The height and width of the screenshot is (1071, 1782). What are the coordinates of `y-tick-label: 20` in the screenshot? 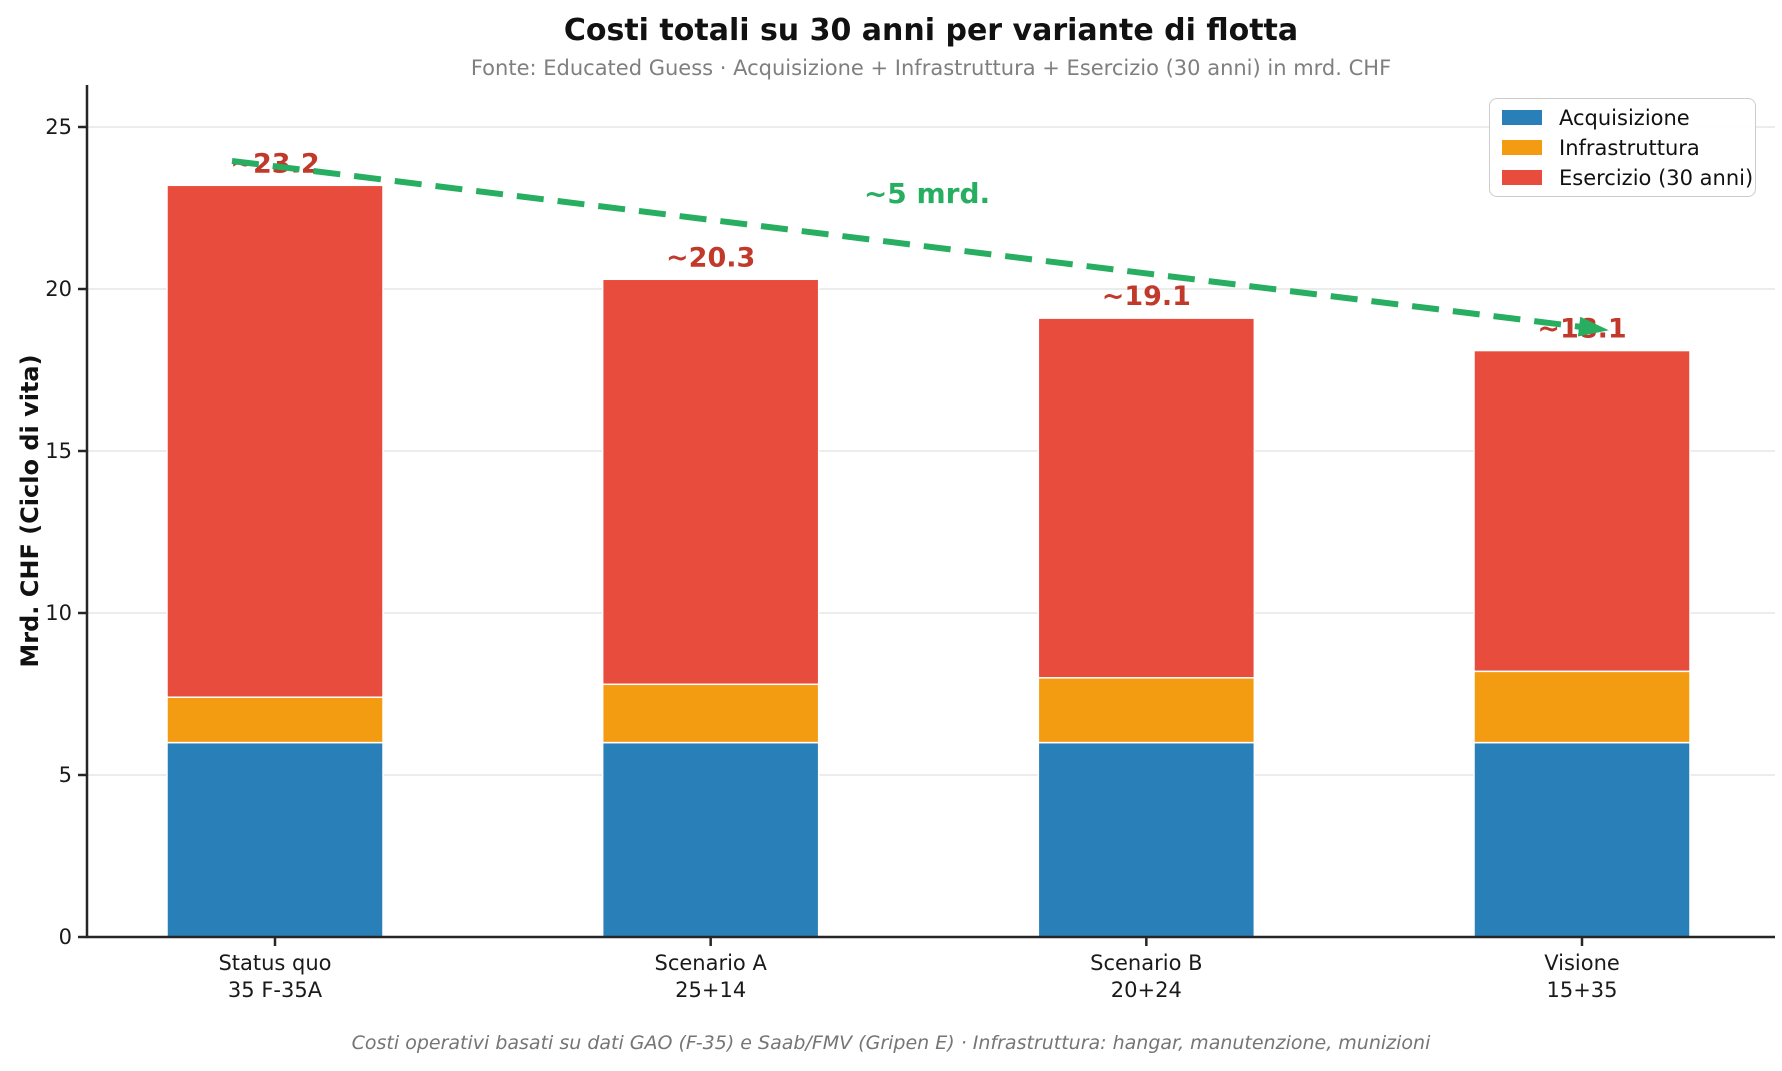 It's located at (58, 289).